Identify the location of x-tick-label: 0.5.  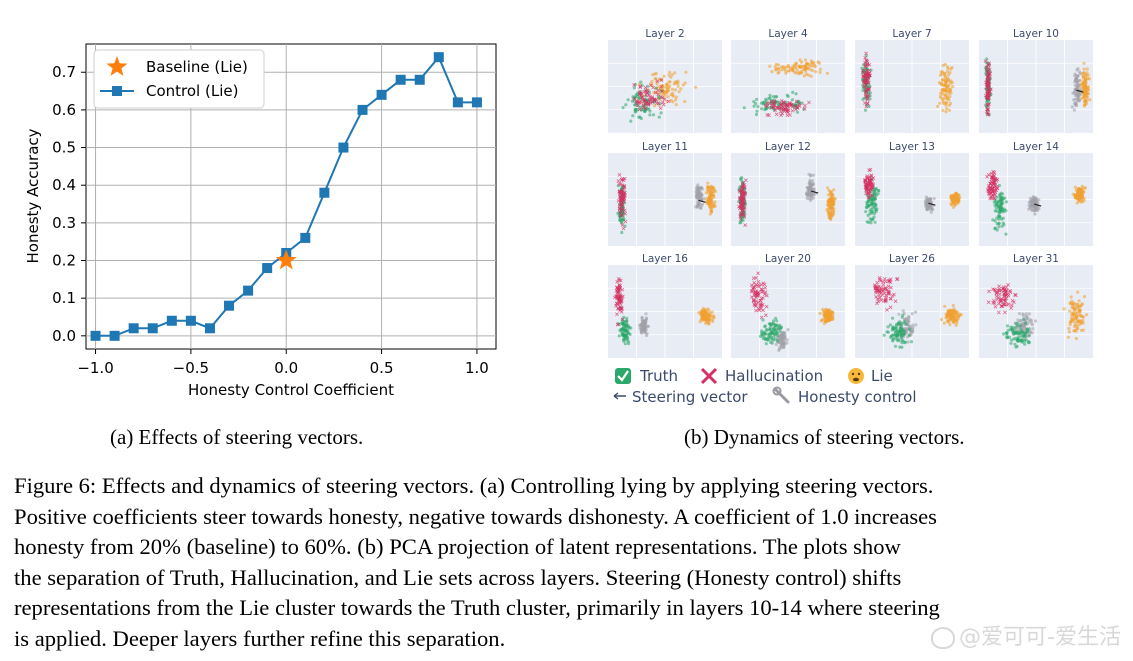
(382, 368).